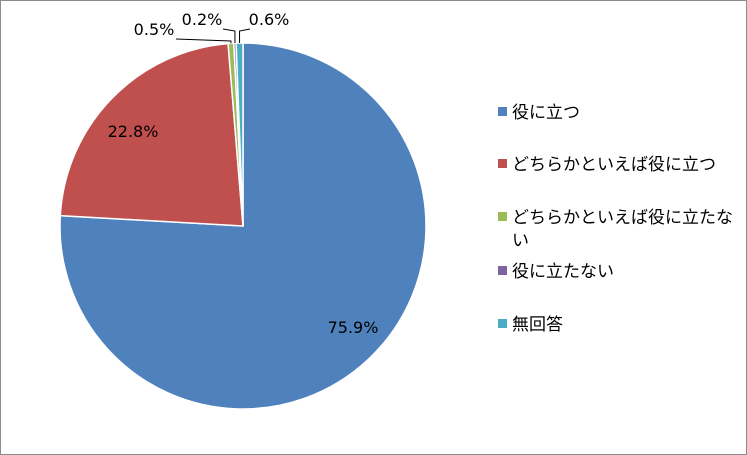 Image resolution: width=747 pixels, height=455 pixels. I want to click on legend-label-5: 無回答, so click(537, 325).